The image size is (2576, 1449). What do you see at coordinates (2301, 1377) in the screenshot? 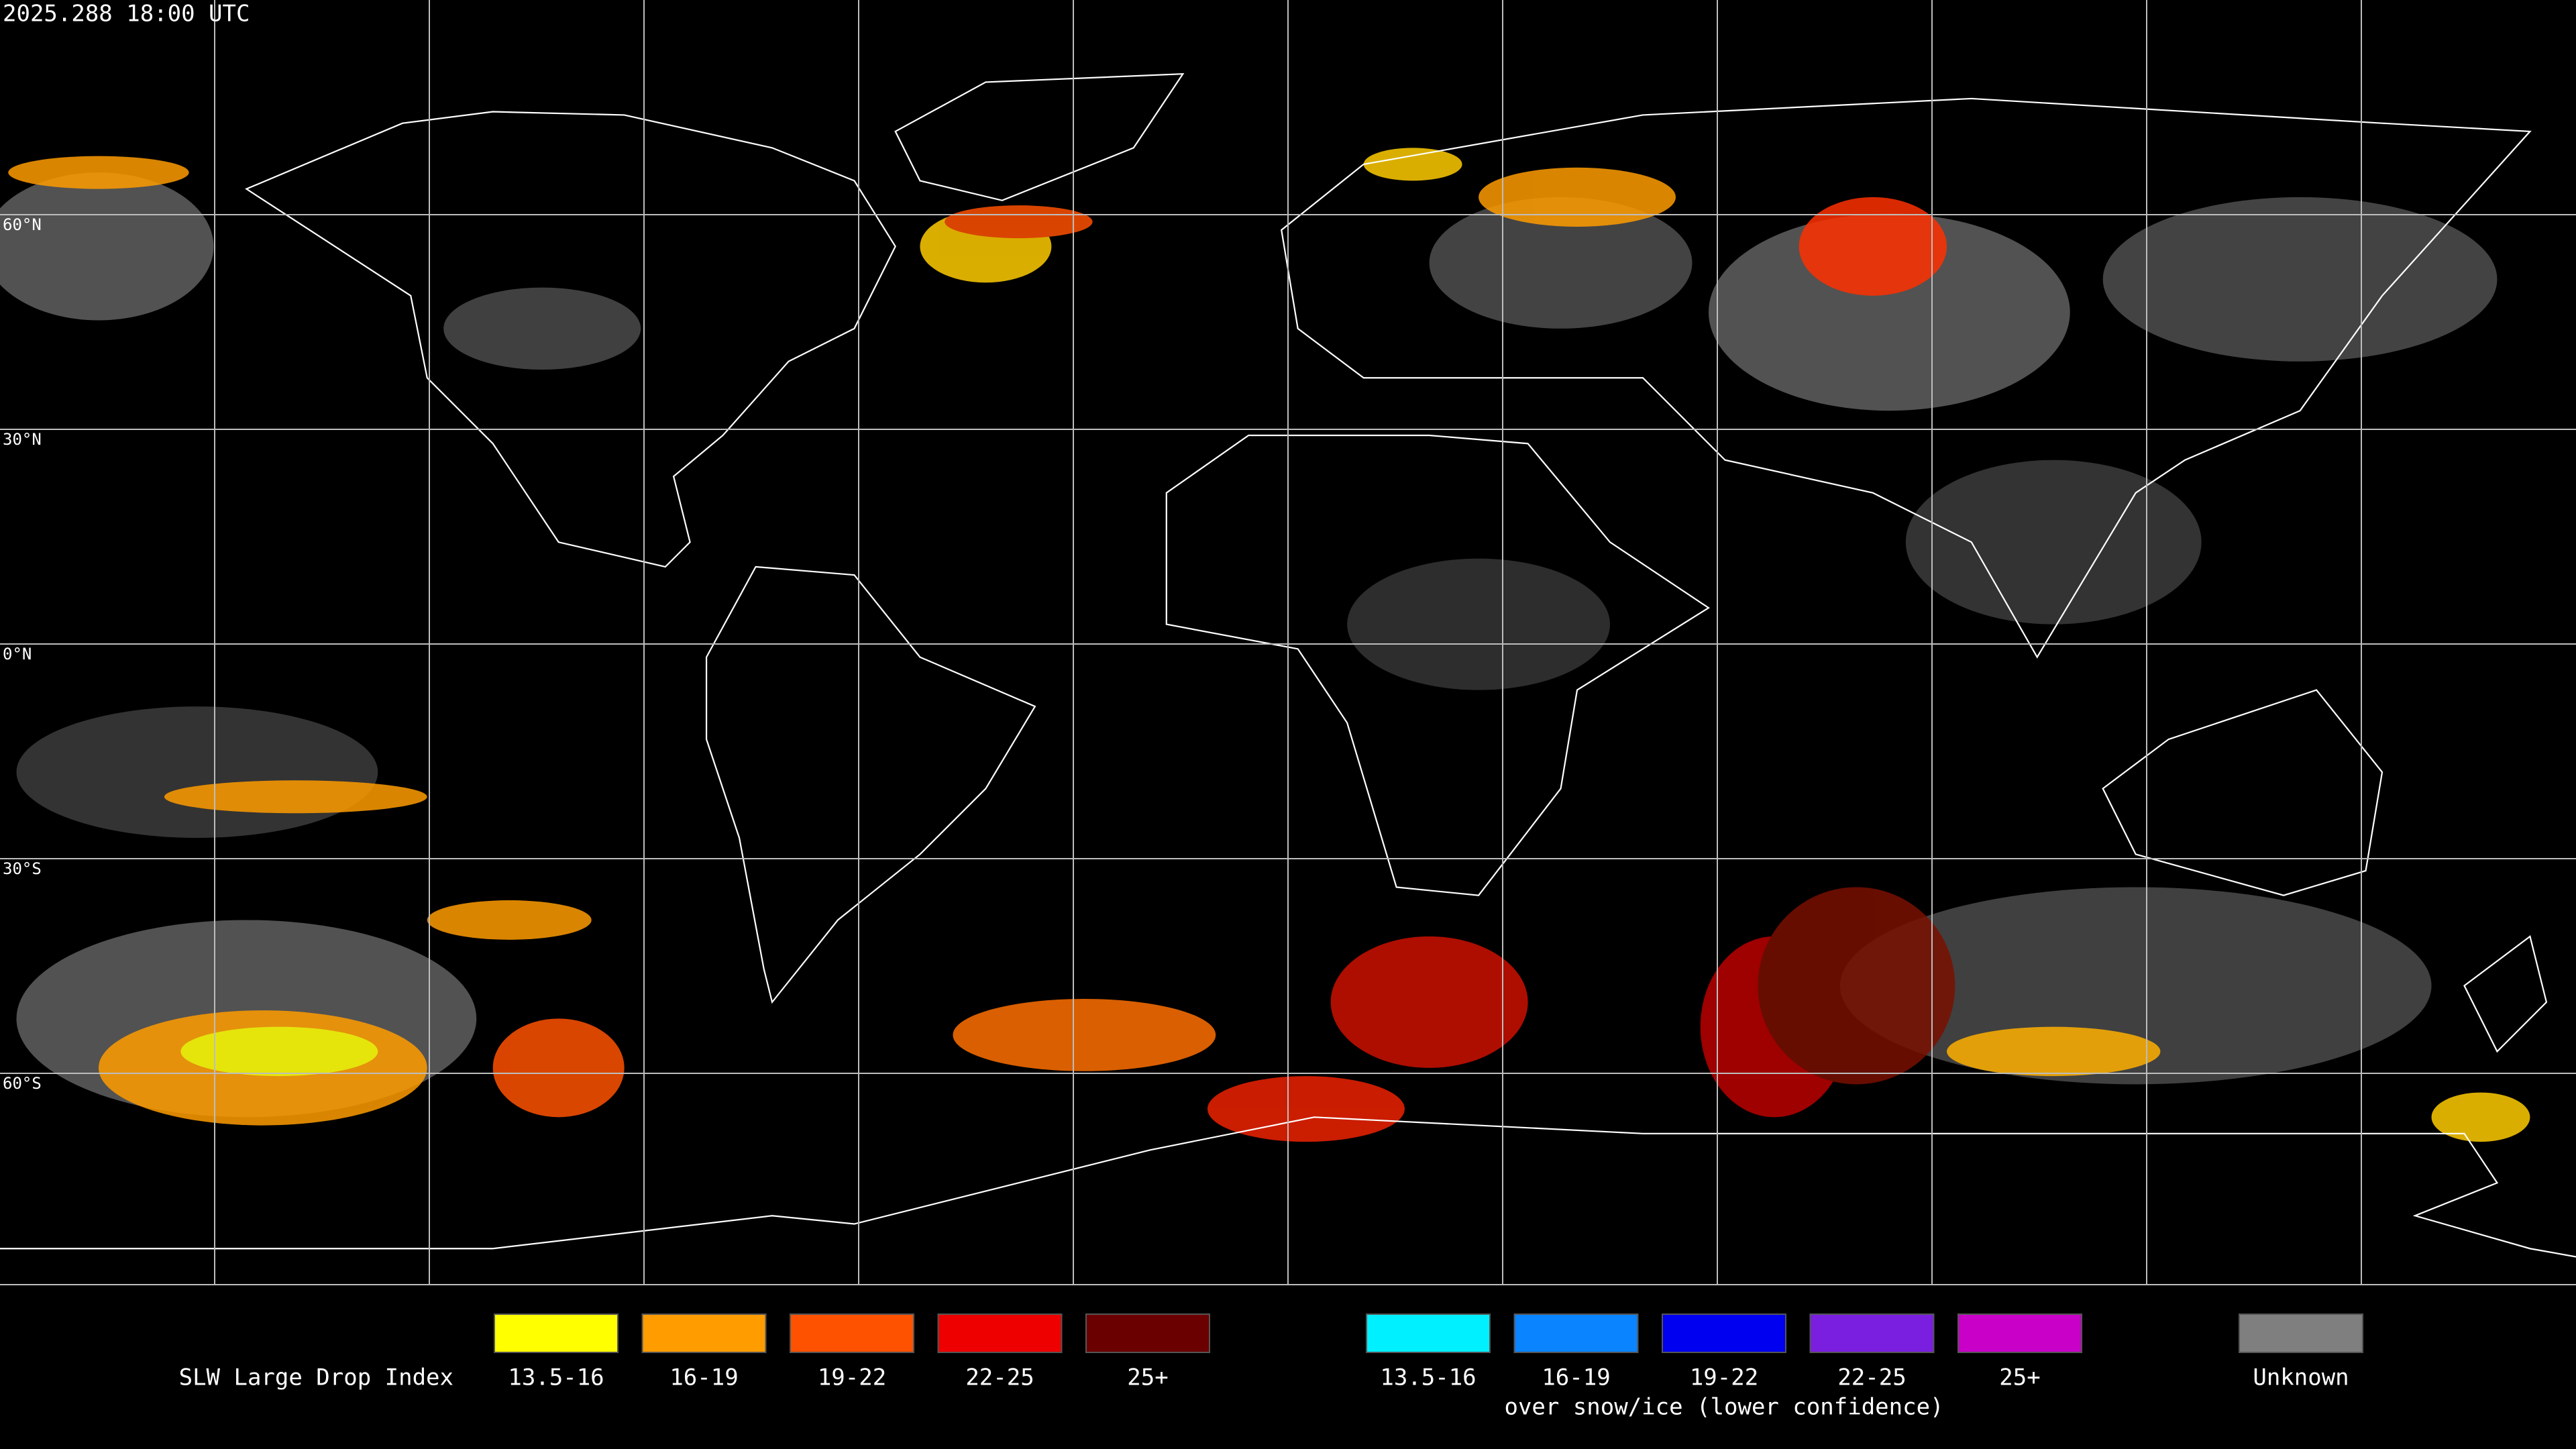
I see `legend-label: Unknown` at bounding box center [2301, 1377].